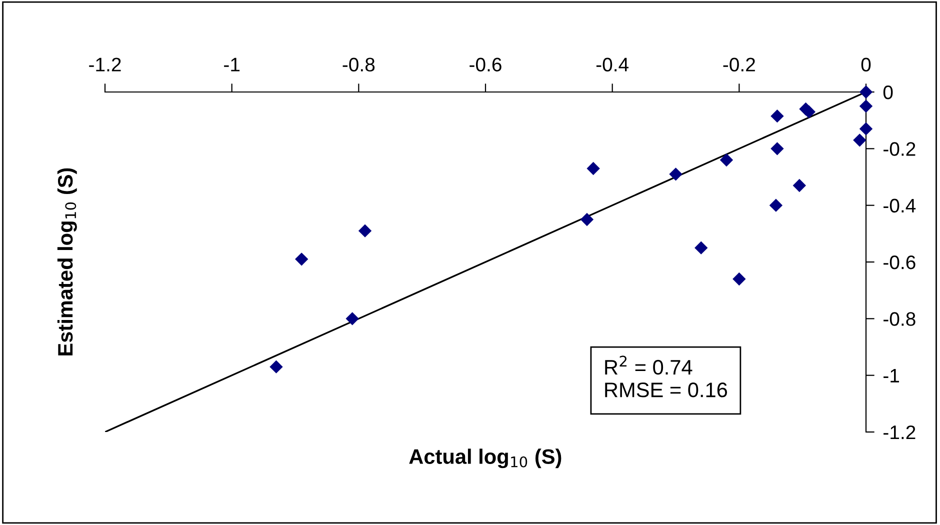 This screenshot has height=525, width=940. I want to click on x-tick-label: -0.4, so click(612, 65).